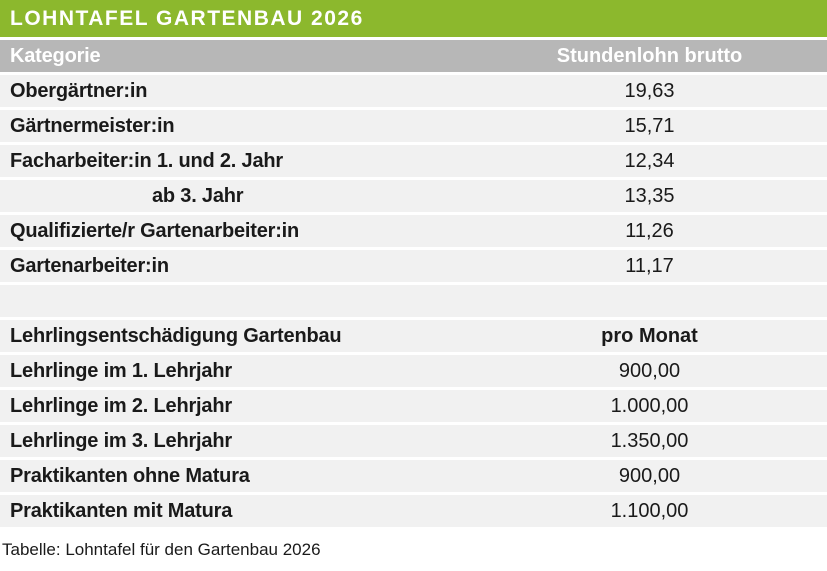 The image size is (827, 571). Describe the element at coordinates (413, 126) in the screenshot. I see `table-row: Gärtnermeister:in 15,71` at that location.